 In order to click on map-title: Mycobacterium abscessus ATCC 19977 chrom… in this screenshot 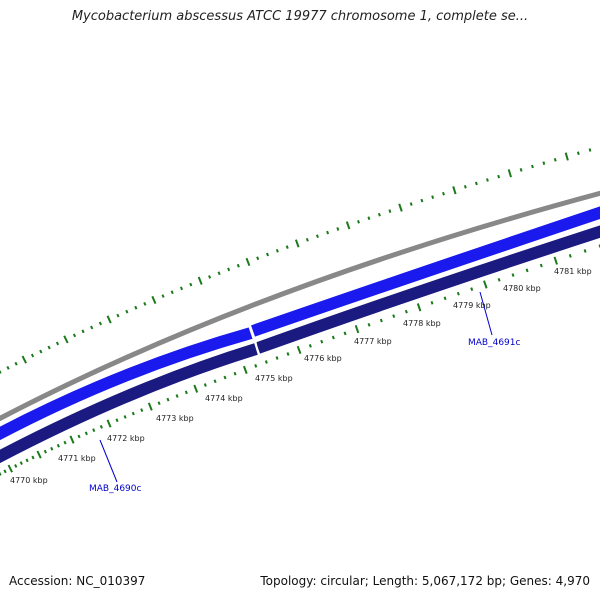, I will do `click(300, 16)`.